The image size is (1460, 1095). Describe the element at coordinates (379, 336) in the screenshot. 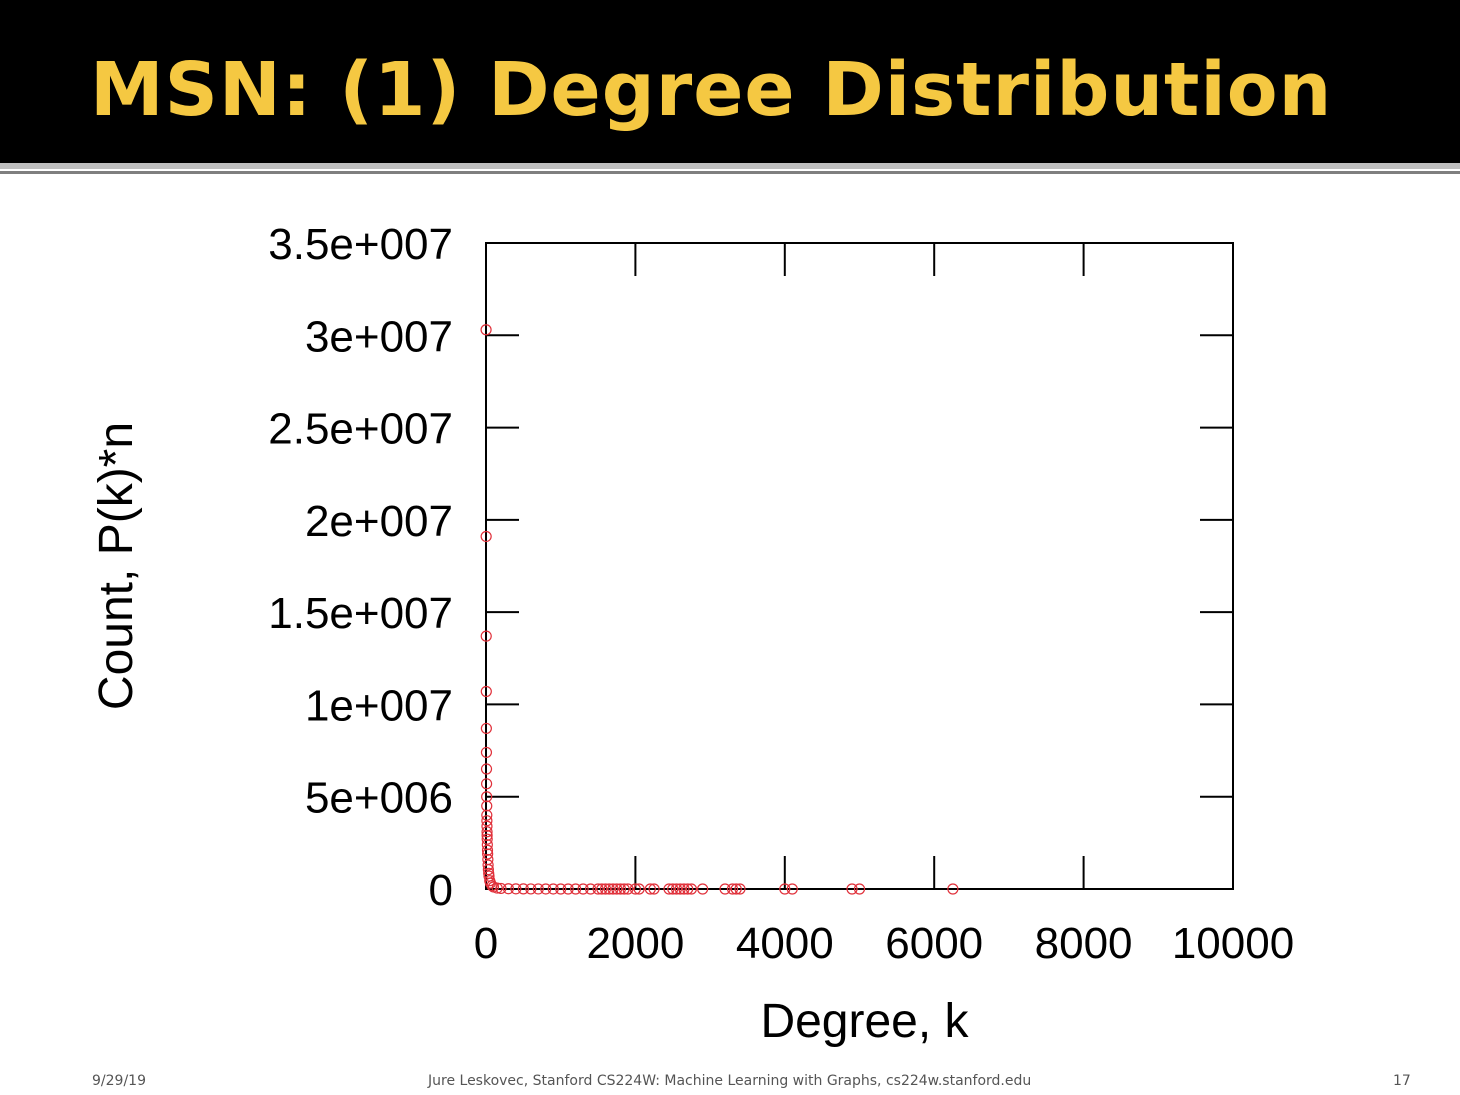

I see `y-tick-label: 3e+007` at that location.